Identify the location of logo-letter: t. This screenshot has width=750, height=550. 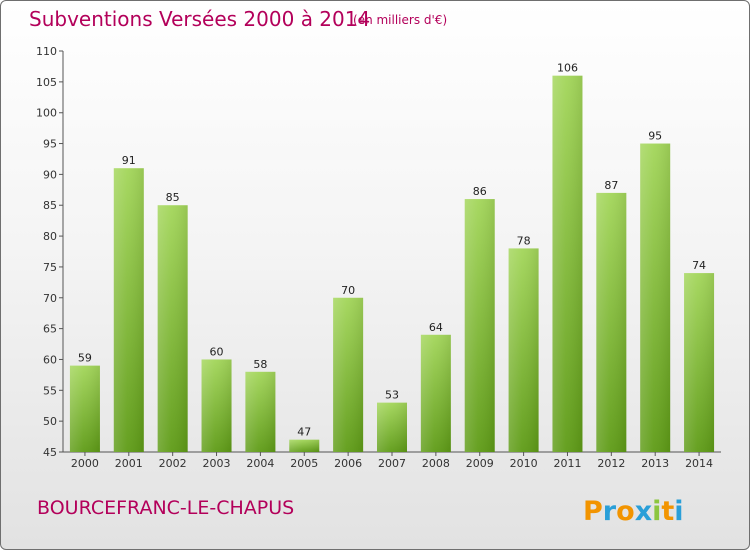
(667, 511).